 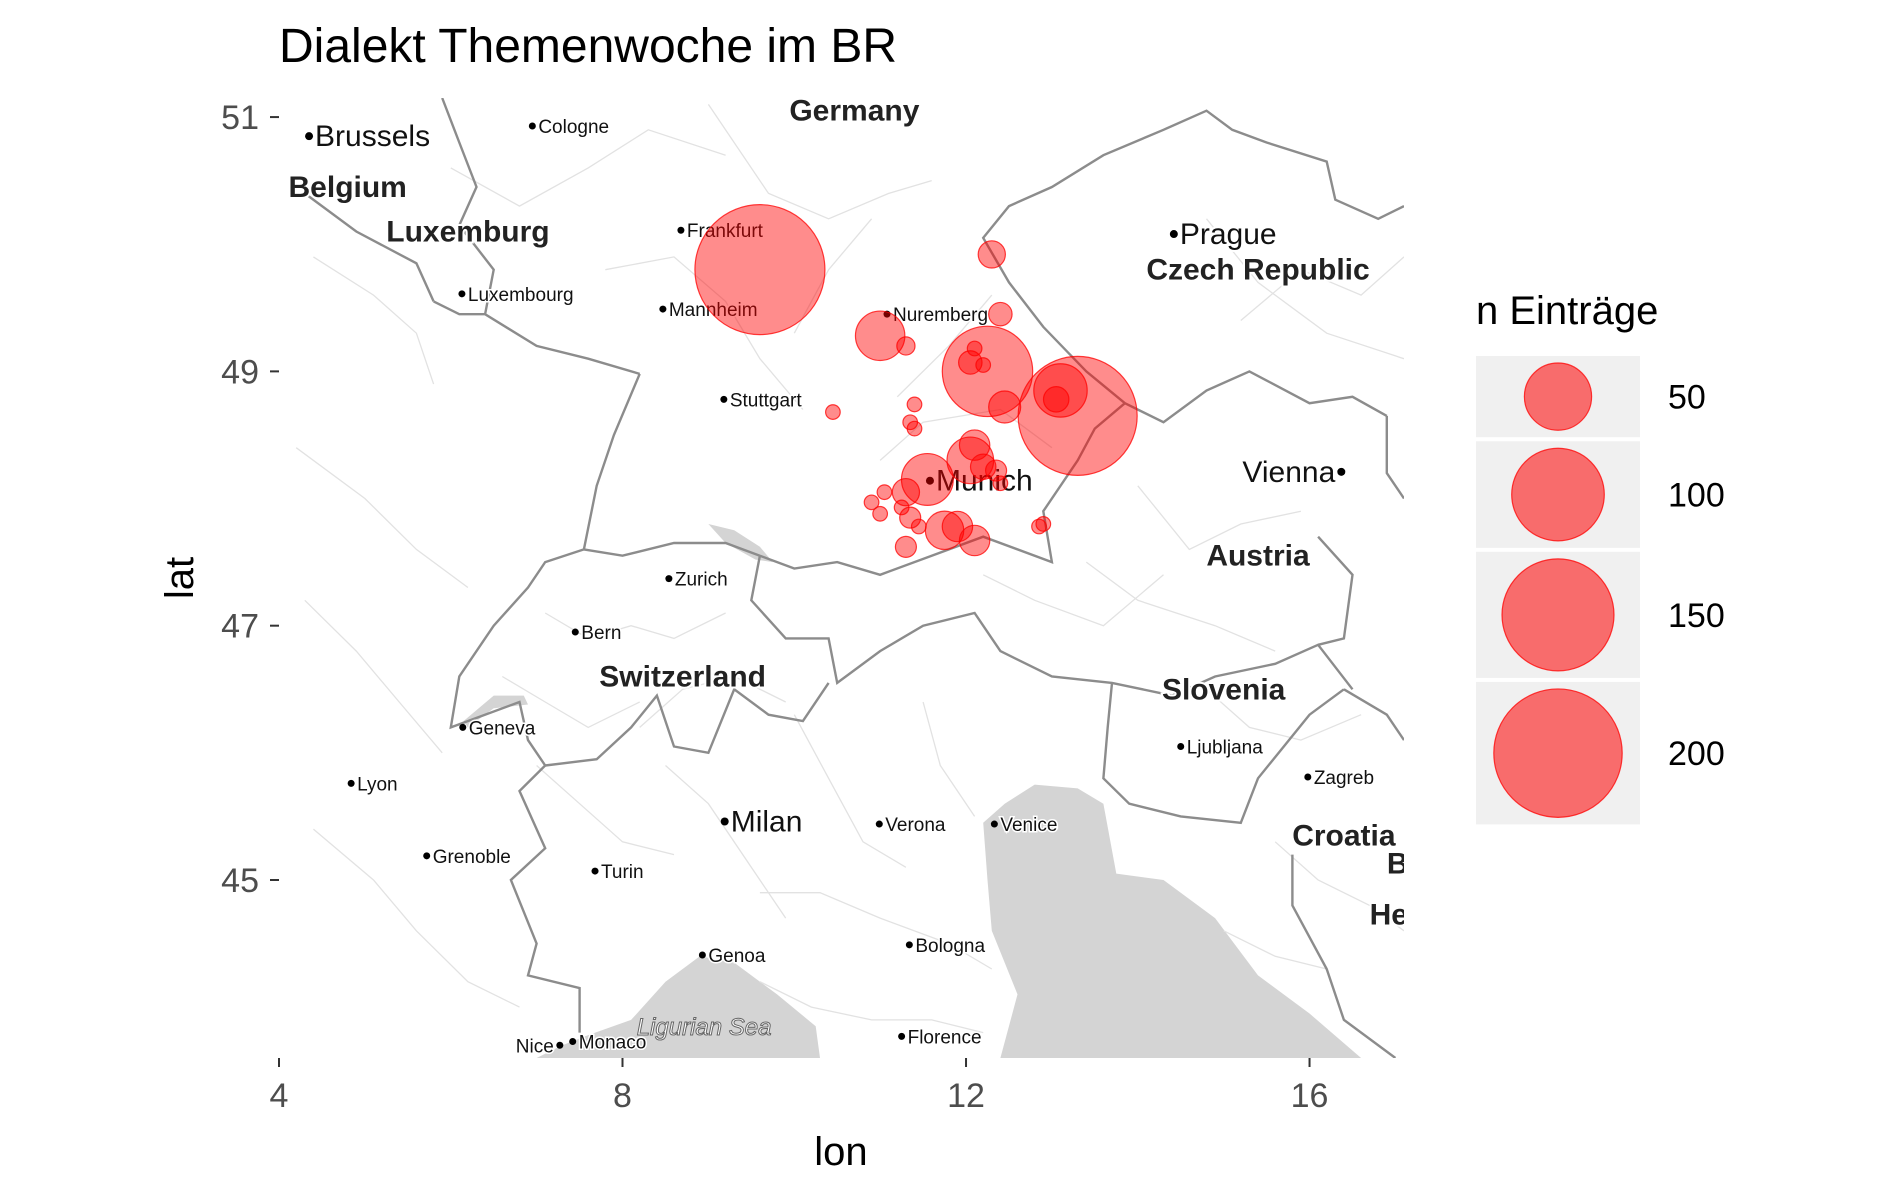 What do you see at coordinates (573, 127) in the screenshot?
I see `city-label: Cologne` at bounding box center [573, 127].